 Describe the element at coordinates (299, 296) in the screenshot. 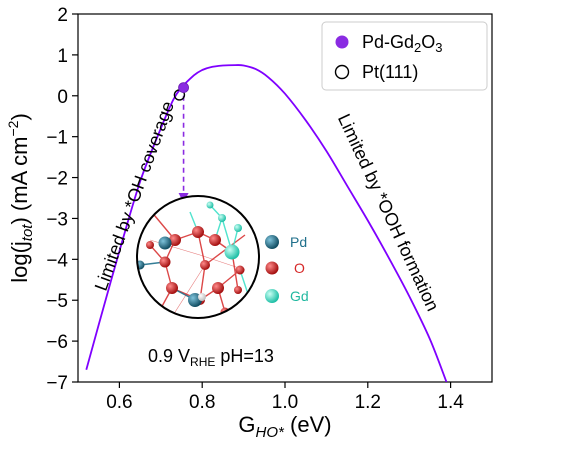

I see `inset-legend-gd-label: Gd` at that location.